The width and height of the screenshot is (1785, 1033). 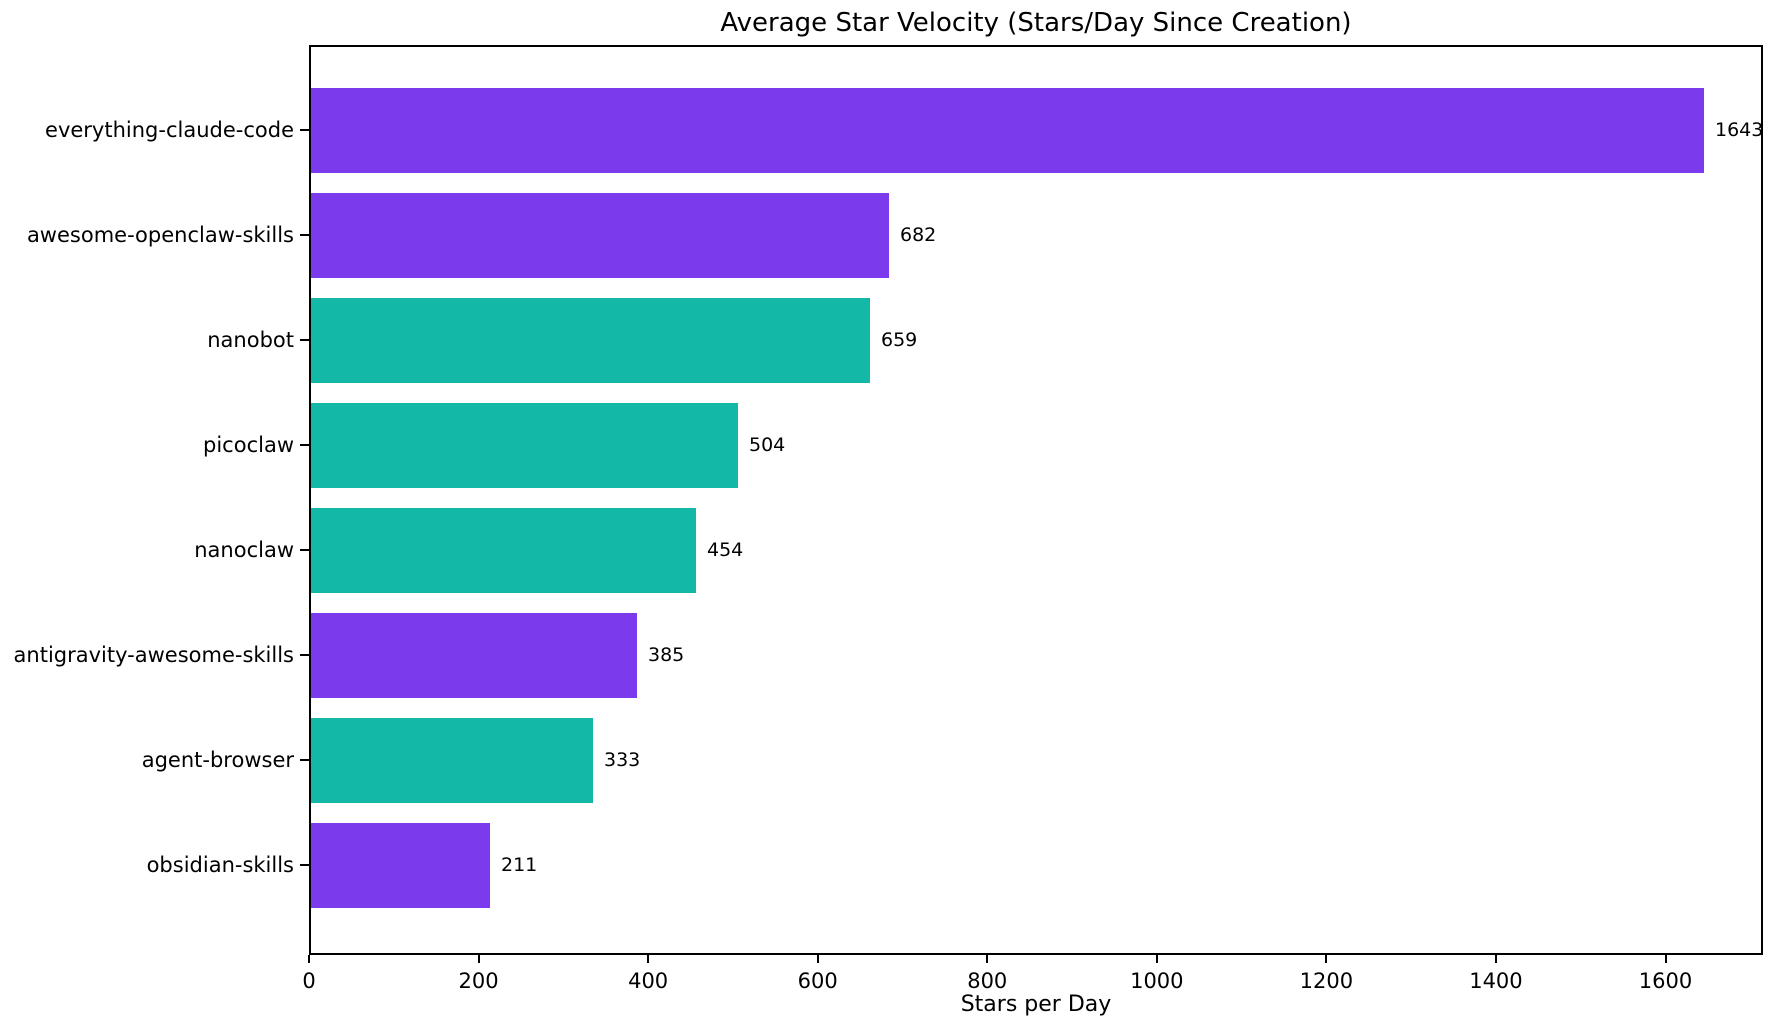 I want to click on bar-awesome-openclaw-skills, so click(x=600, y=235).